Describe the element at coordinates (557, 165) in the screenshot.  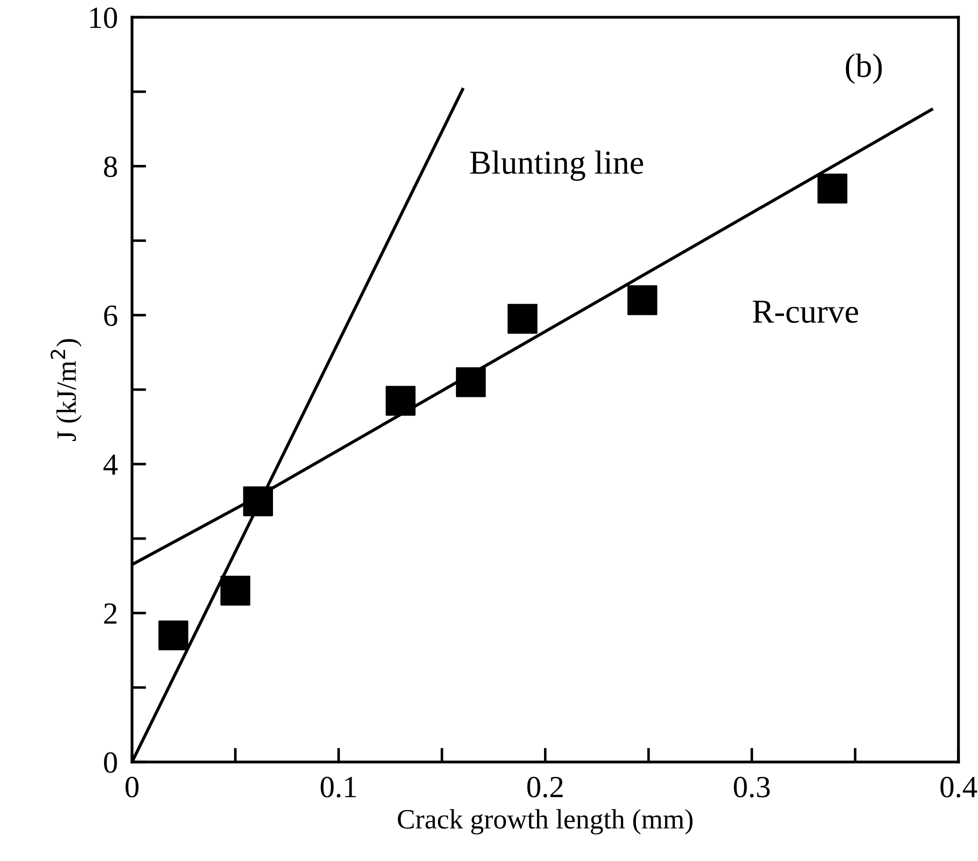
I see `annotation: Blunting line` at that location.